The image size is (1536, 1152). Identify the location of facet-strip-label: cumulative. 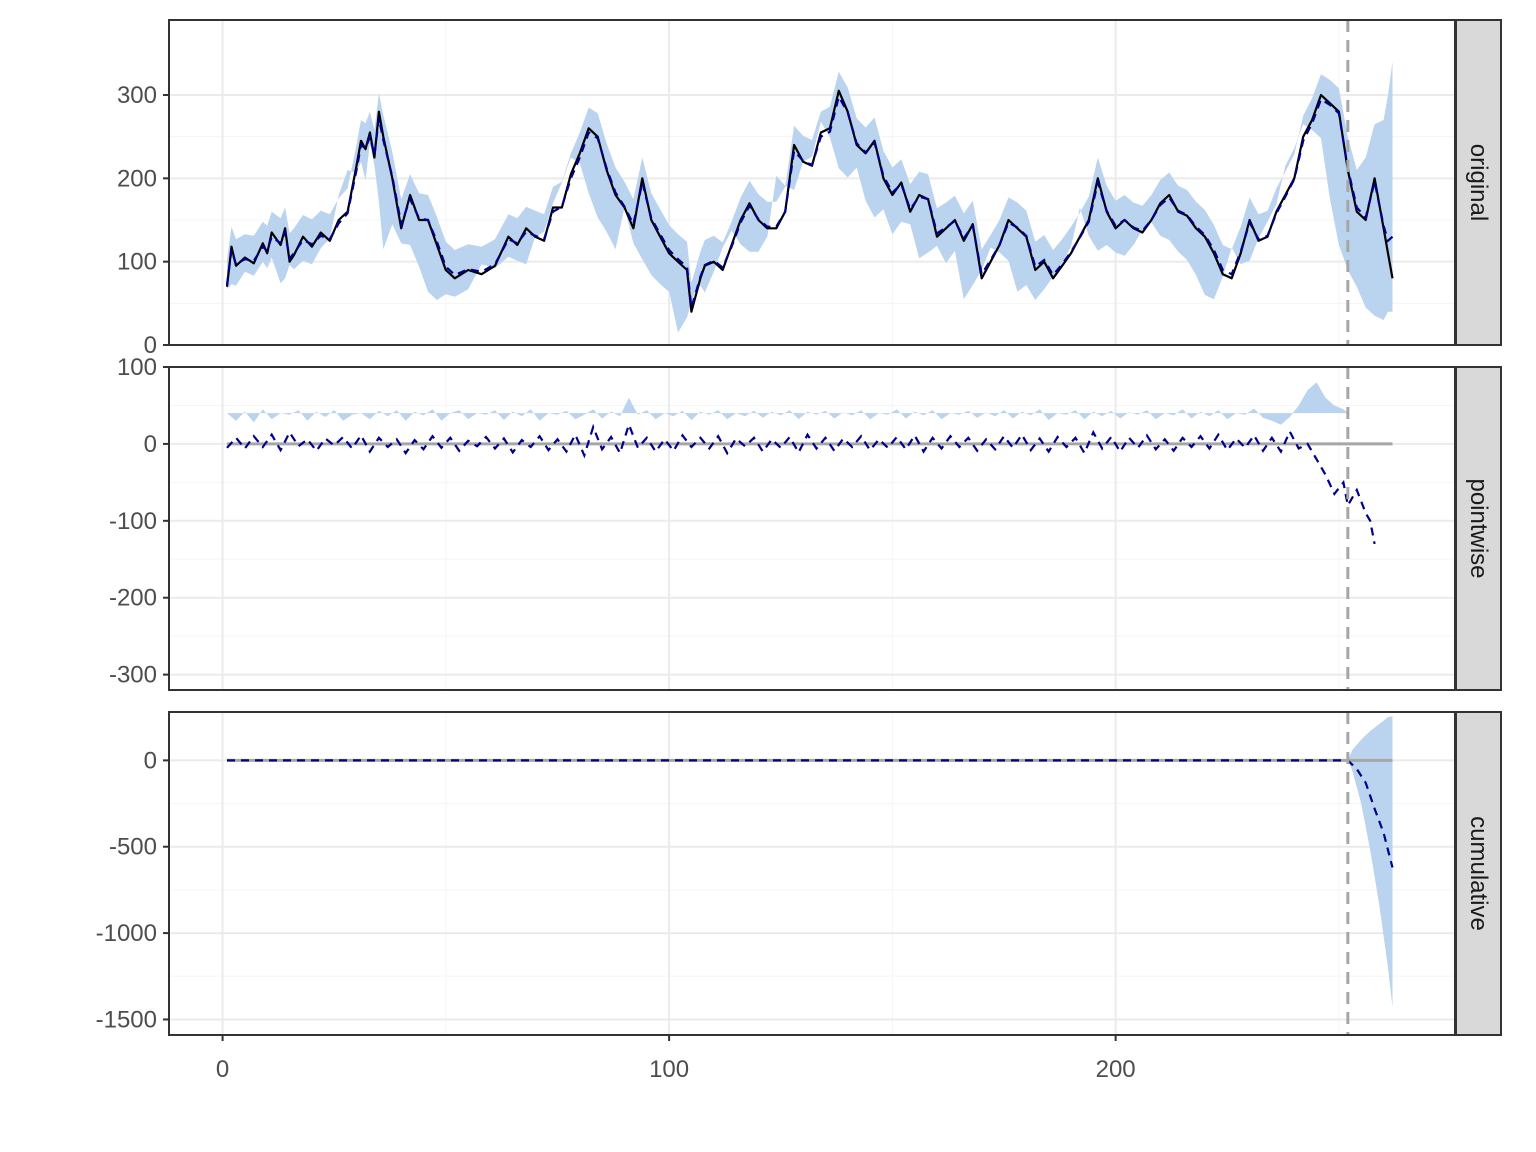
(1478, 873).